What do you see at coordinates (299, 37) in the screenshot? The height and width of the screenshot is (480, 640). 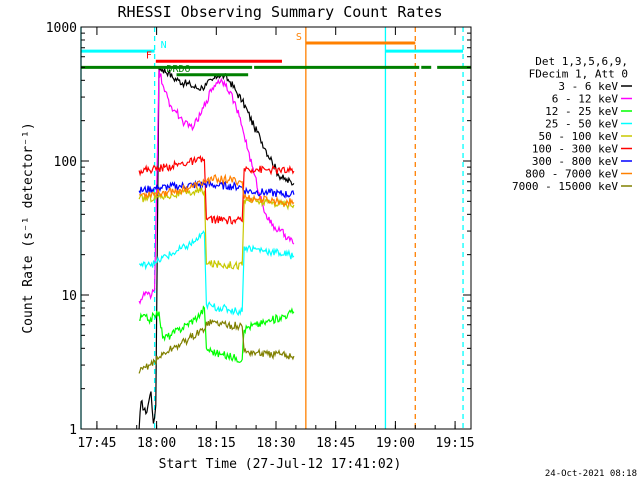 I see `state-label-S: S` at bounding box center [299, 37].